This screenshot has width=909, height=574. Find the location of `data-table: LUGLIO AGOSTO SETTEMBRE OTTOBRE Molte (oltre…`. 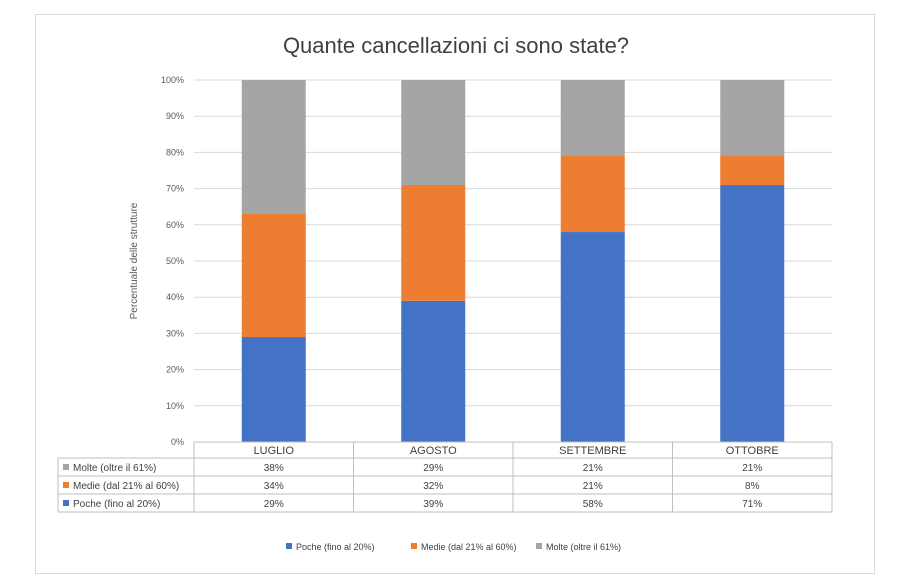

data-table: LUGLIO AGOSTO SETTEMBRE OTTOBRE Molte (oltre… is located at coordinates (445, 477).